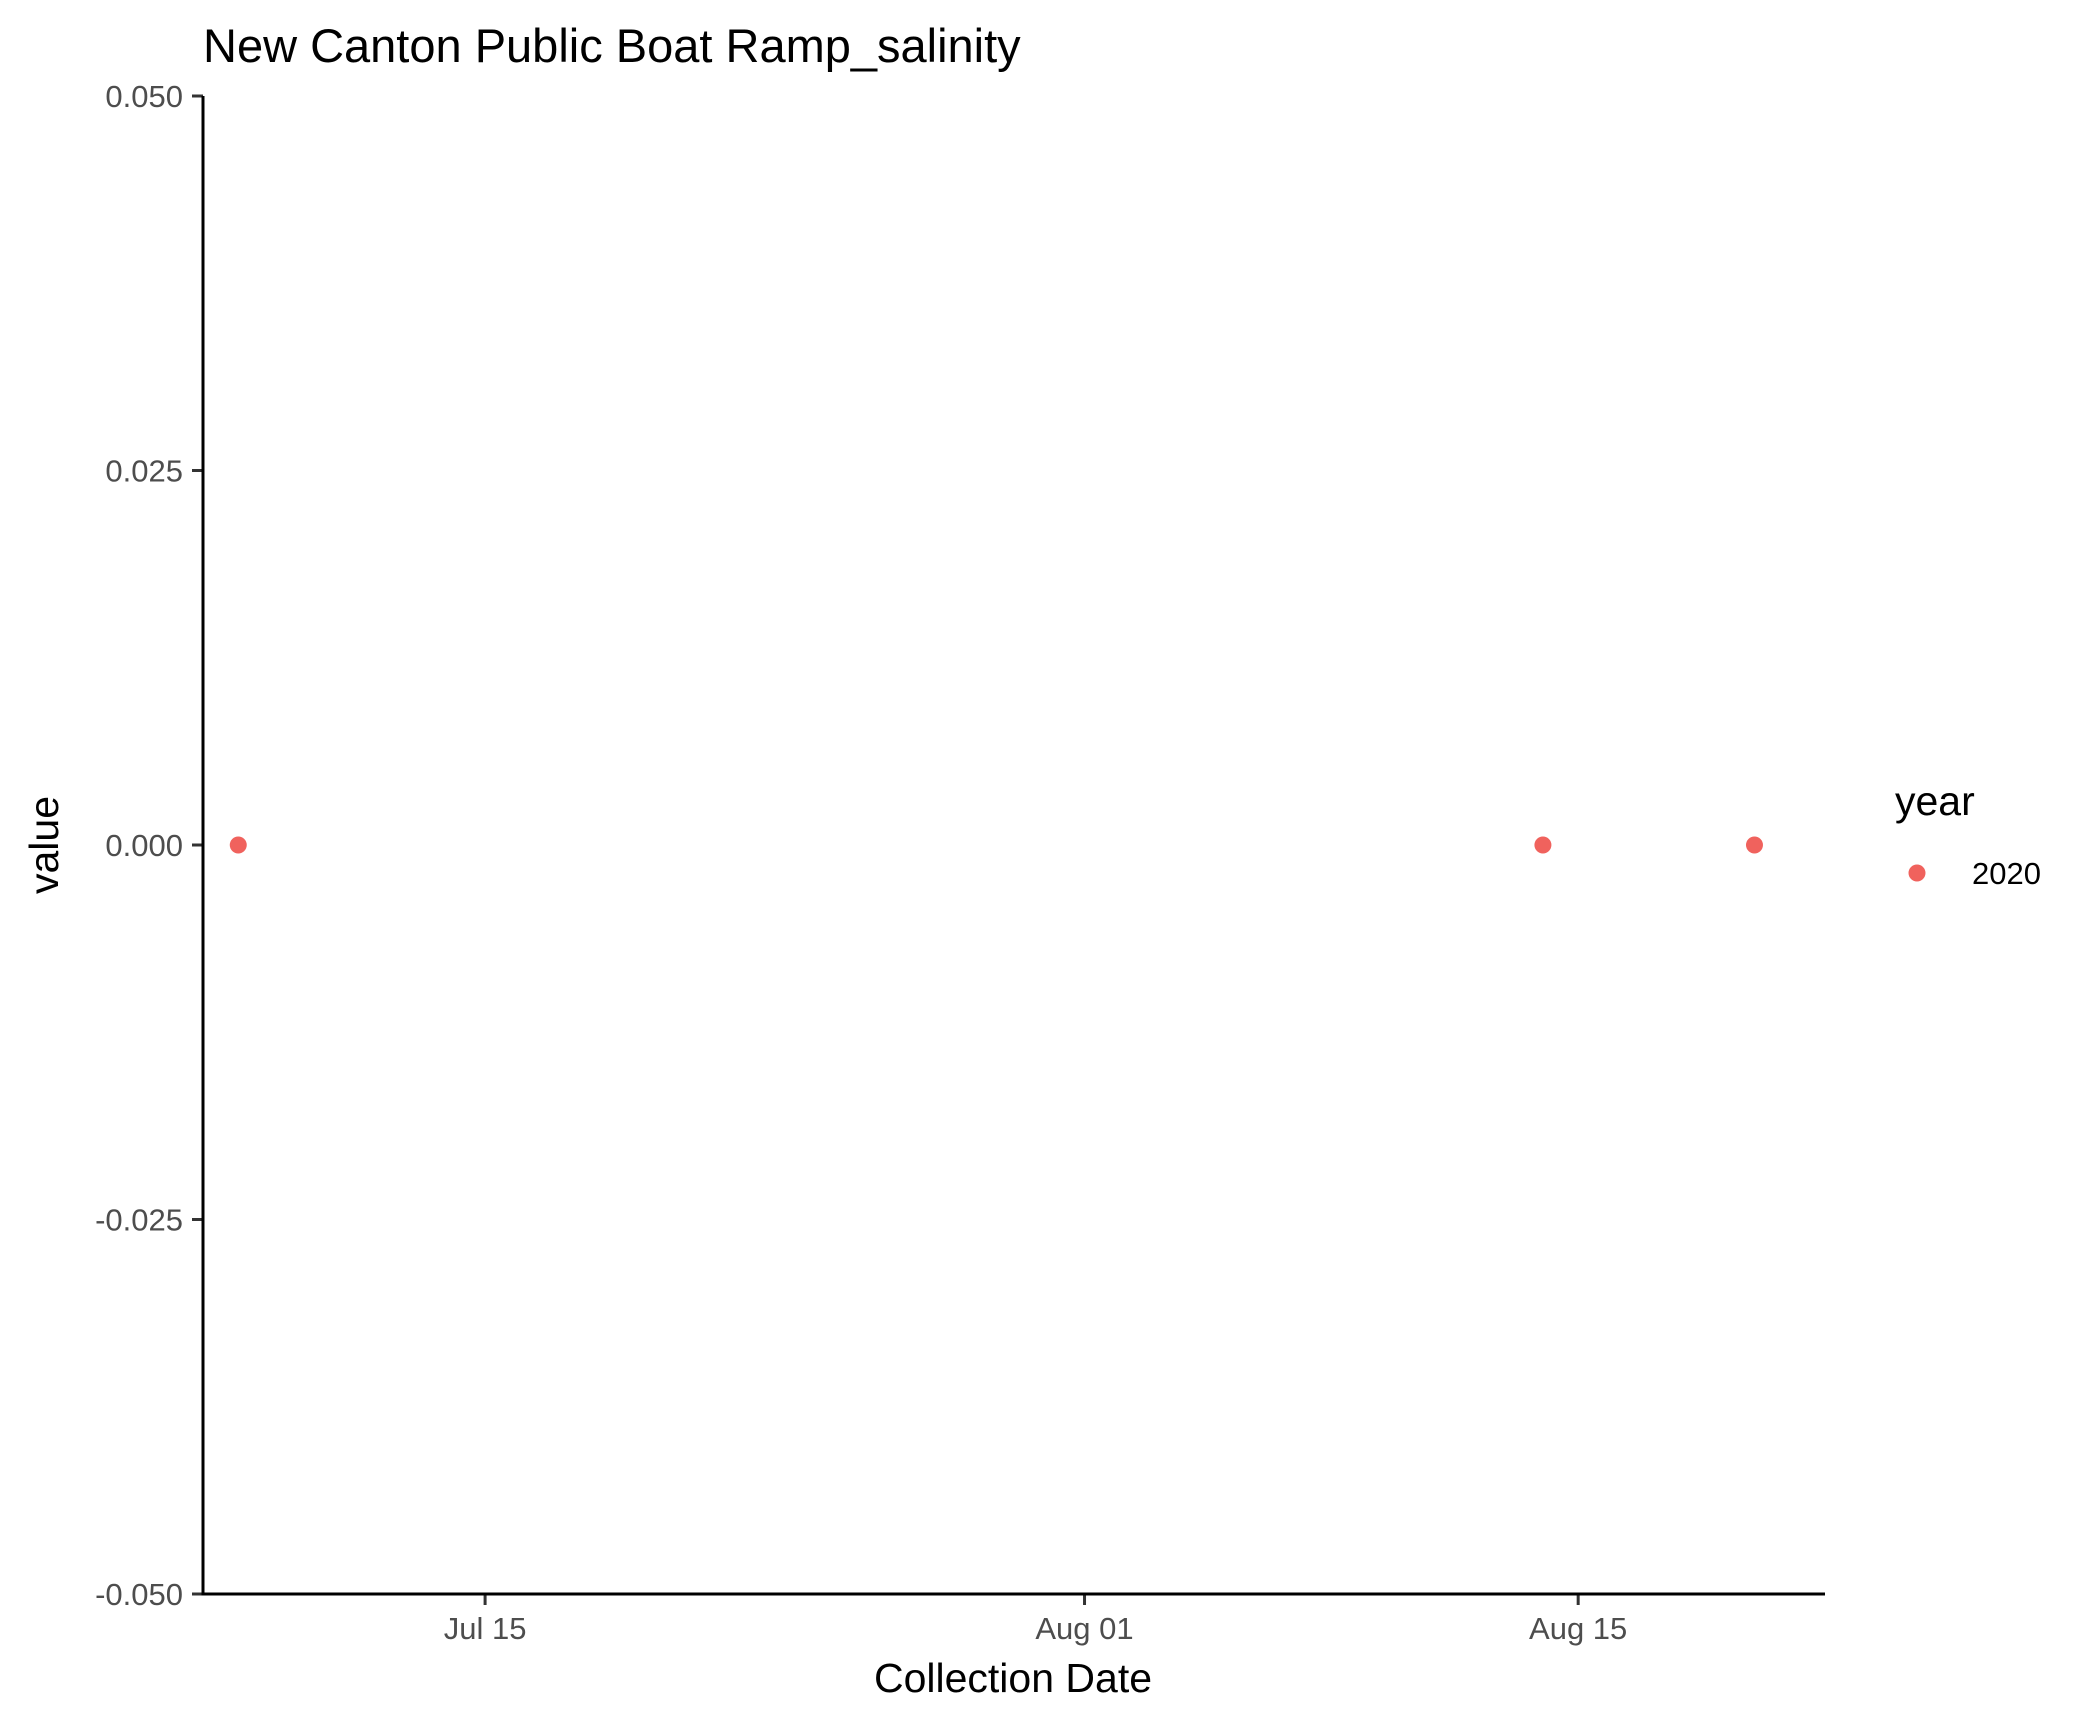 This screenshot has width=2095, height=1713. What do you see at coordinates (1013, 1678) in the screenshot?
I see `x-axis-title: Collection Date` at bounding box center [1013, 1678].